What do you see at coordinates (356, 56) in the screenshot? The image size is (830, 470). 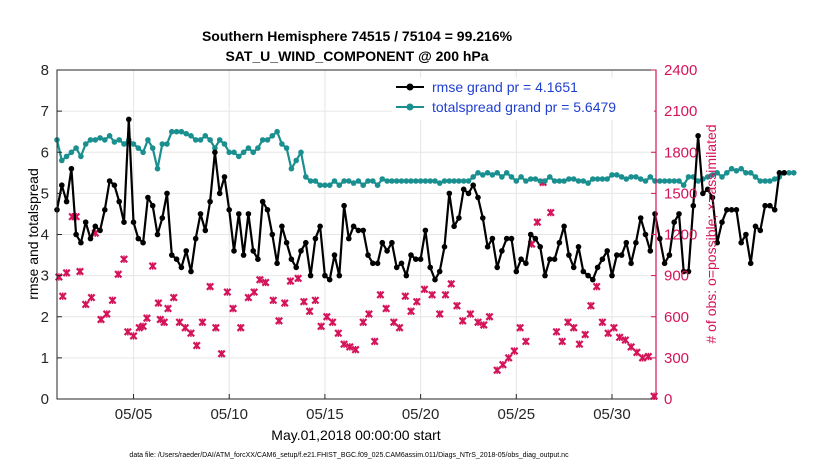 I see `chart-subtitle: SAT_U_WIND_COMPONENT @ 200 hPa` at bounding box center [356, 56].